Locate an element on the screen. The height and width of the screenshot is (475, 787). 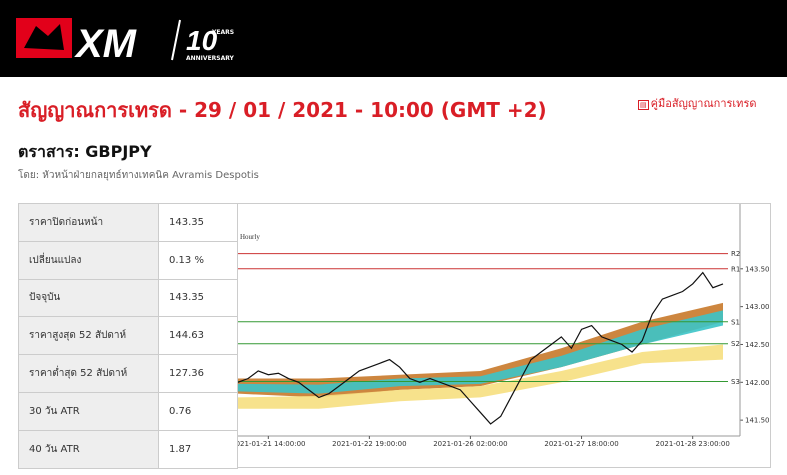
y-tick-label: 142.00 is located at coordinates (757, 383).